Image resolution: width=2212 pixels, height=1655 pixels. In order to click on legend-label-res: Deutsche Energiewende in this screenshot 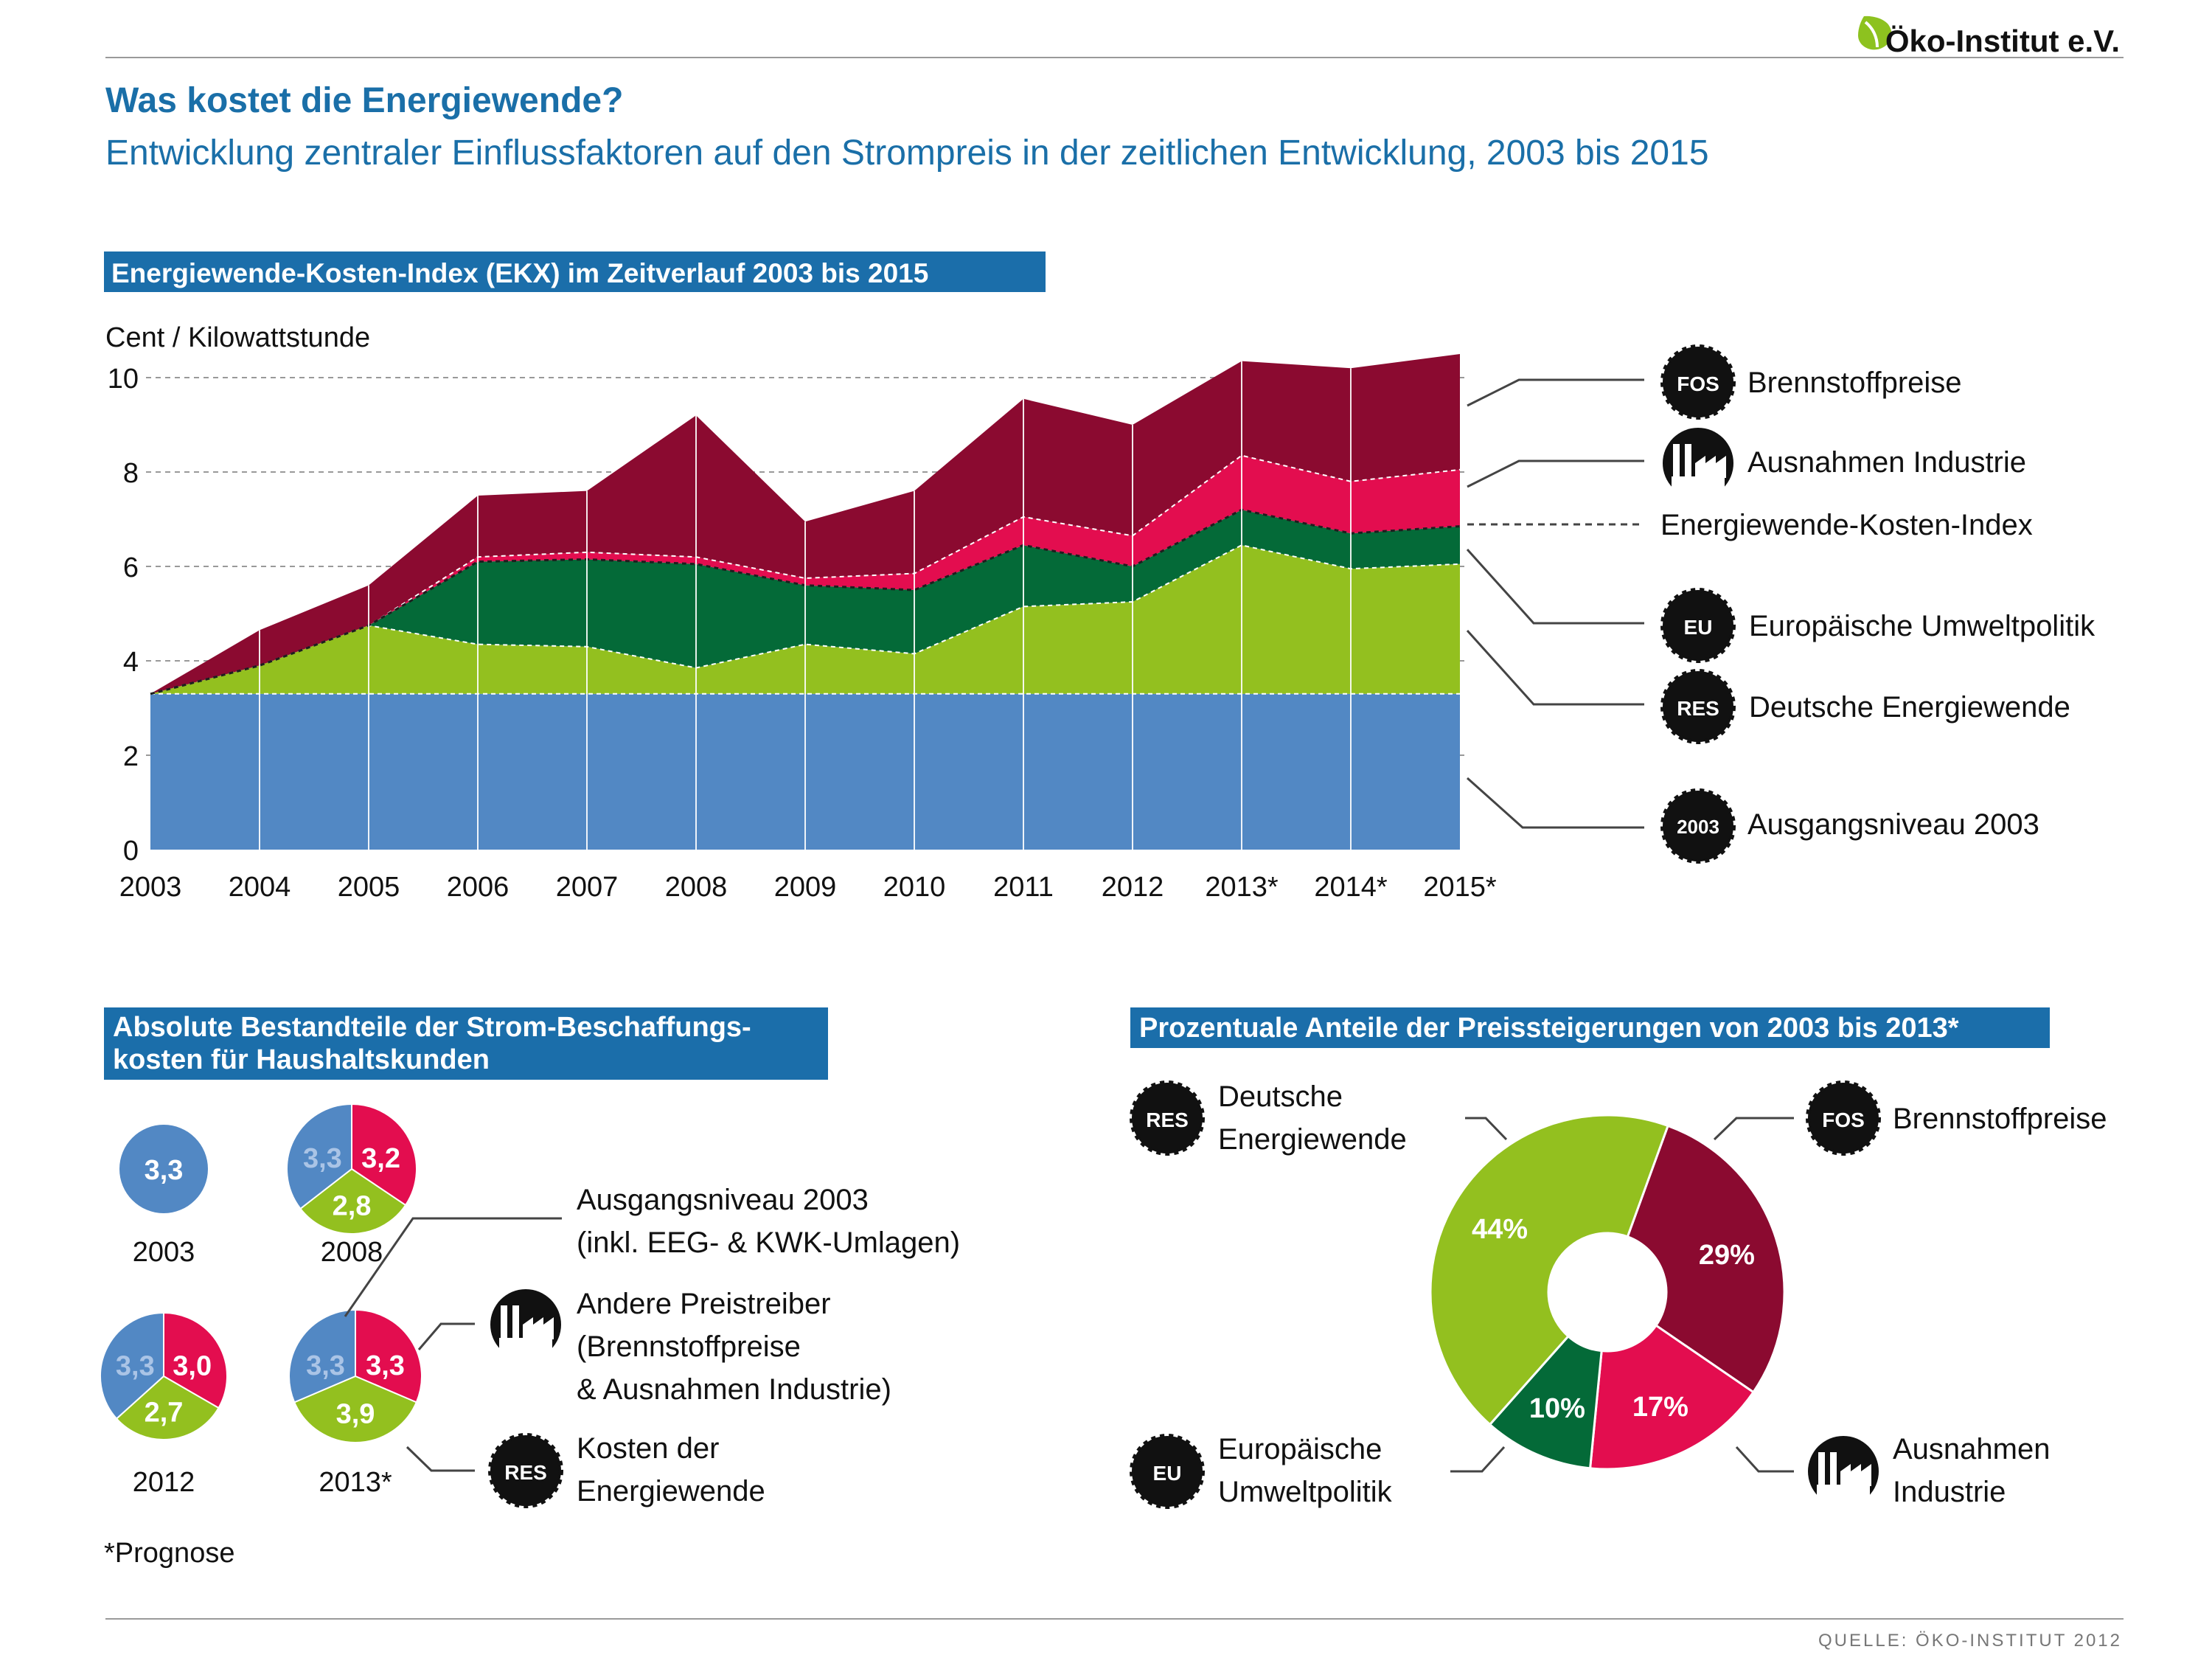, I will do `click(1909, 707)`.